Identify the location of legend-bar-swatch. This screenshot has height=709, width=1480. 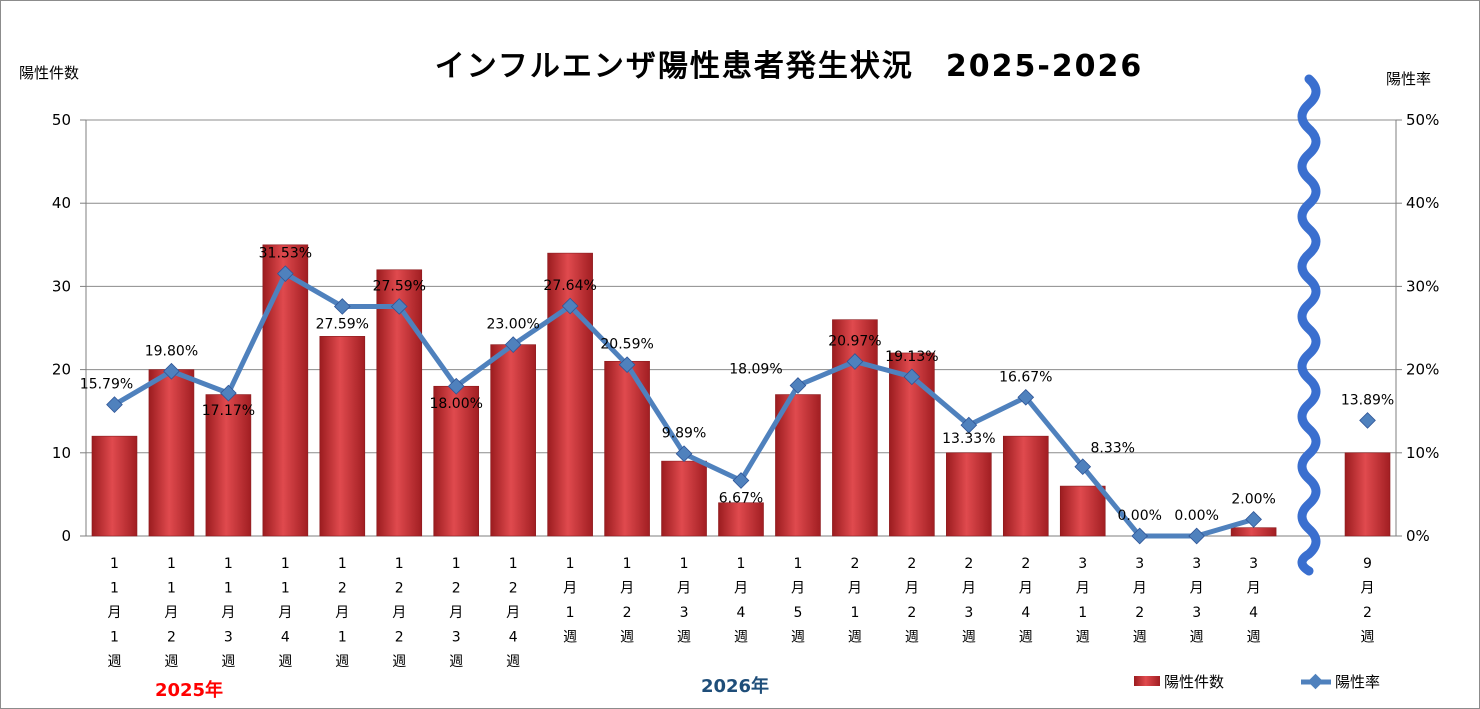
(1147, 681).